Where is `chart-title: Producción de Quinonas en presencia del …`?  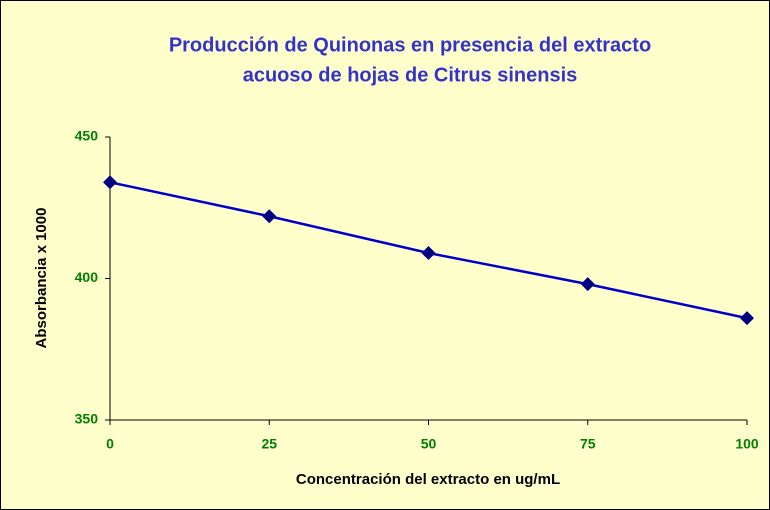
chart-title: Producción de Quinonas en presencia del … is located at coordinates (410, 45).